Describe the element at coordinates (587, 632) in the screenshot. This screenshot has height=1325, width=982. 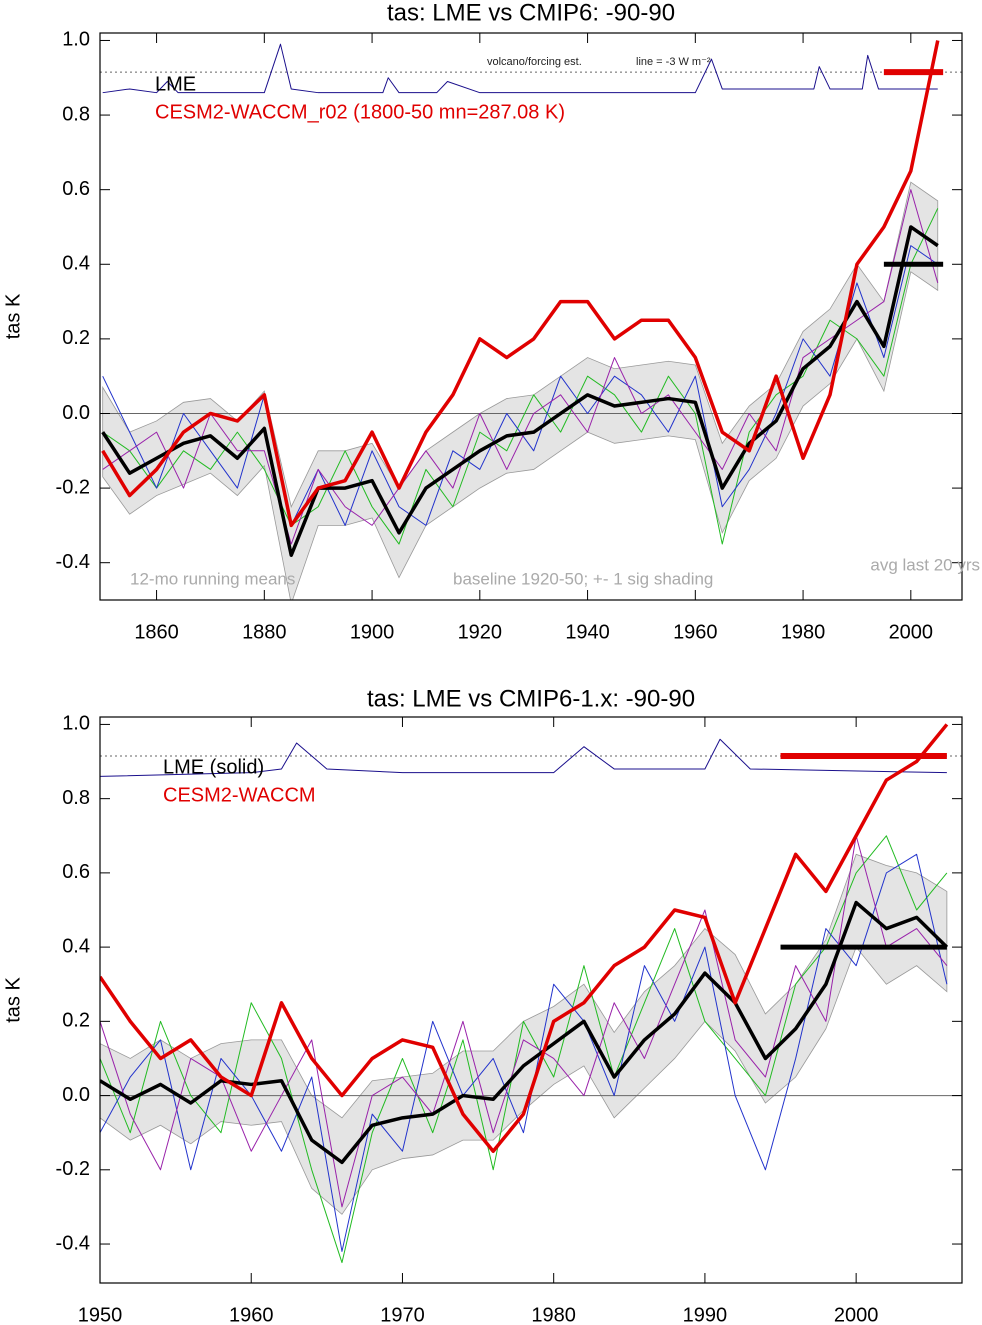
I see `x-tick-label: 1940` at that location.